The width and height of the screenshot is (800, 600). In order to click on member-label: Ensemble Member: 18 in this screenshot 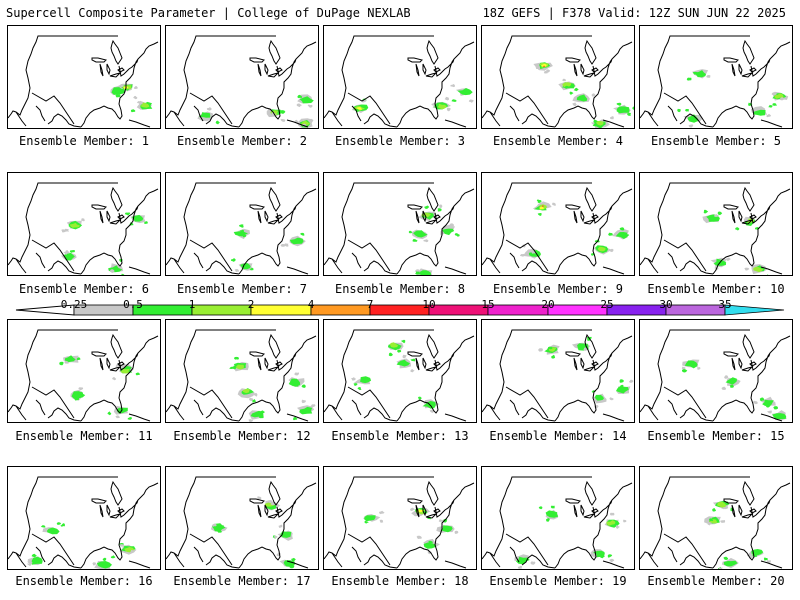, I will do `click(400, 581)`.